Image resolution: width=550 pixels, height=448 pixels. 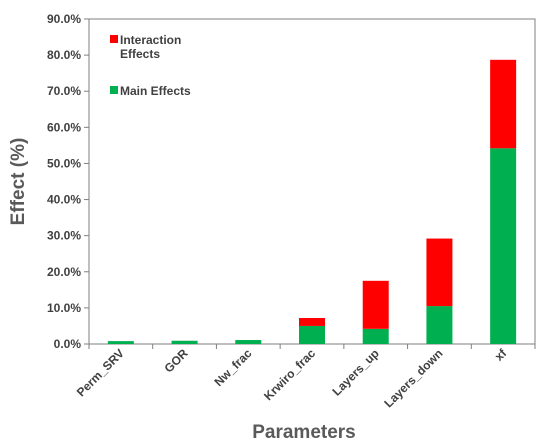 What do you see at coordinates (64, 55) in the screenshot?
I see `y-tick-label: 80.0%` at bounding box center [64, 55].